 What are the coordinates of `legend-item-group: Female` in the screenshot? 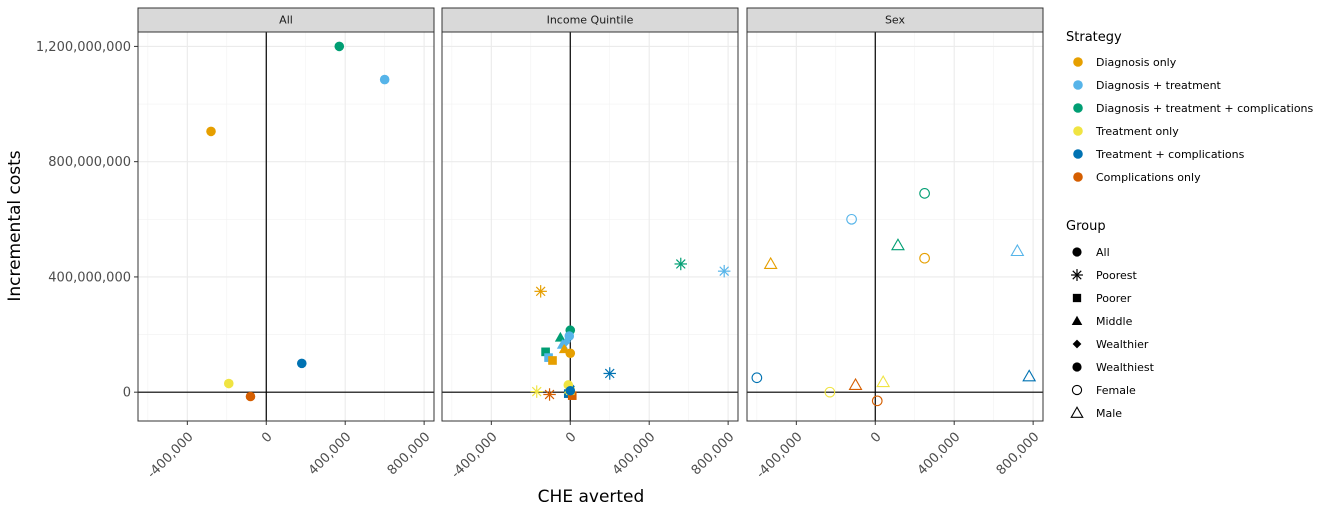 It's located at (1103, 390).